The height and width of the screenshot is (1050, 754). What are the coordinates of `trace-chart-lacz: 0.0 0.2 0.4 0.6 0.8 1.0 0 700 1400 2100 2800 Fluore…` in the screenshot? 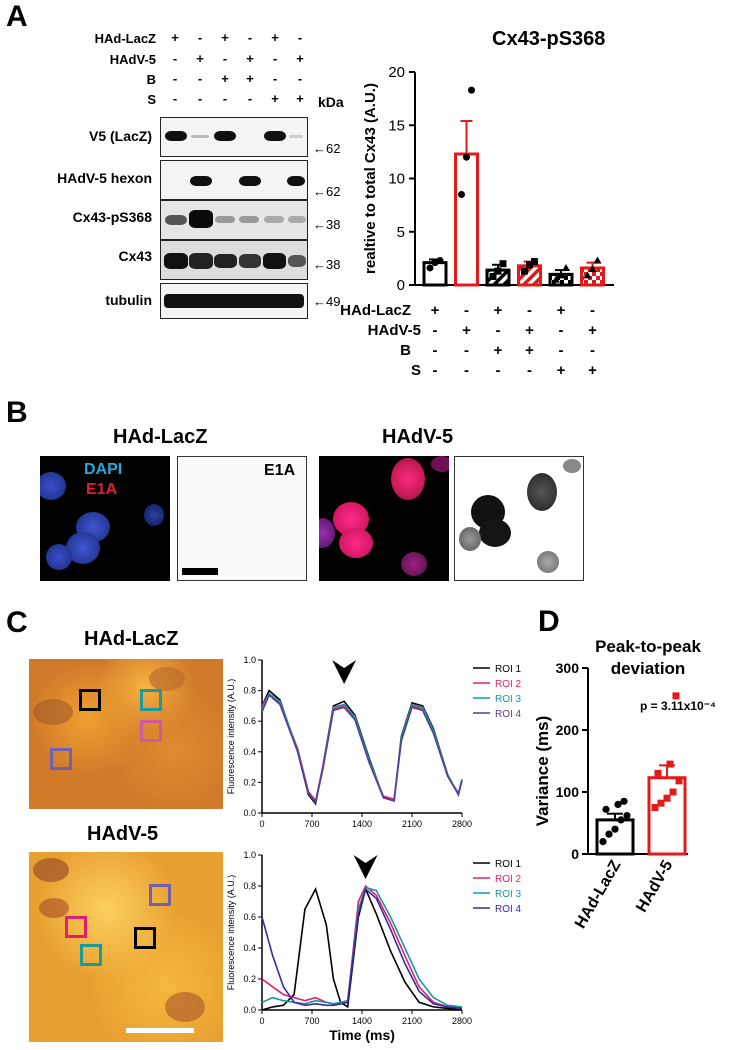 It's located at (374, 742).